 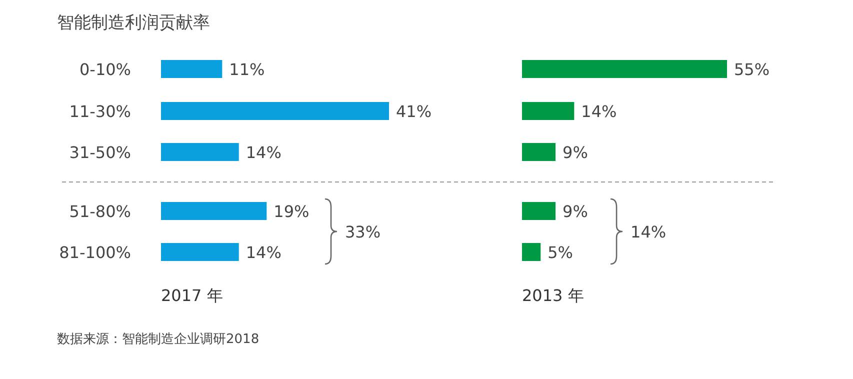 I want to click on annotation: 33%, so click(x=363, y=232).